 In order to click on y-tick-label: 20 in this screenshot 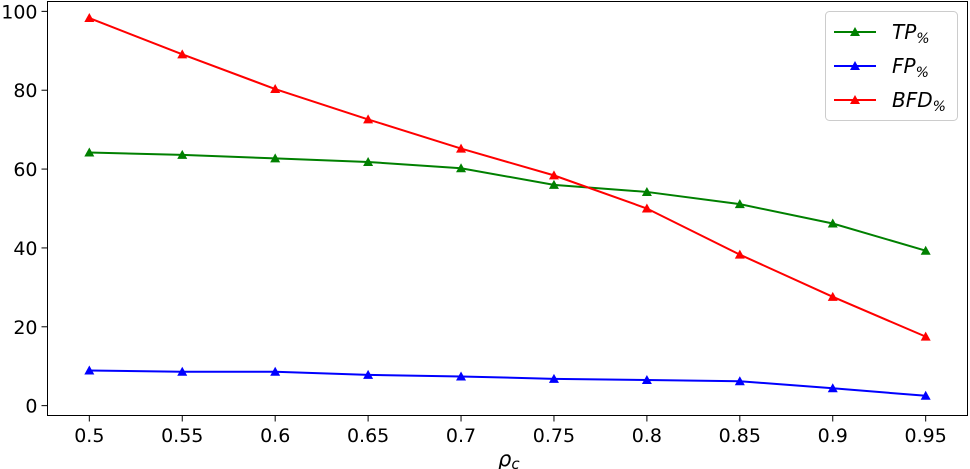, I will do `click(25, 328)`.